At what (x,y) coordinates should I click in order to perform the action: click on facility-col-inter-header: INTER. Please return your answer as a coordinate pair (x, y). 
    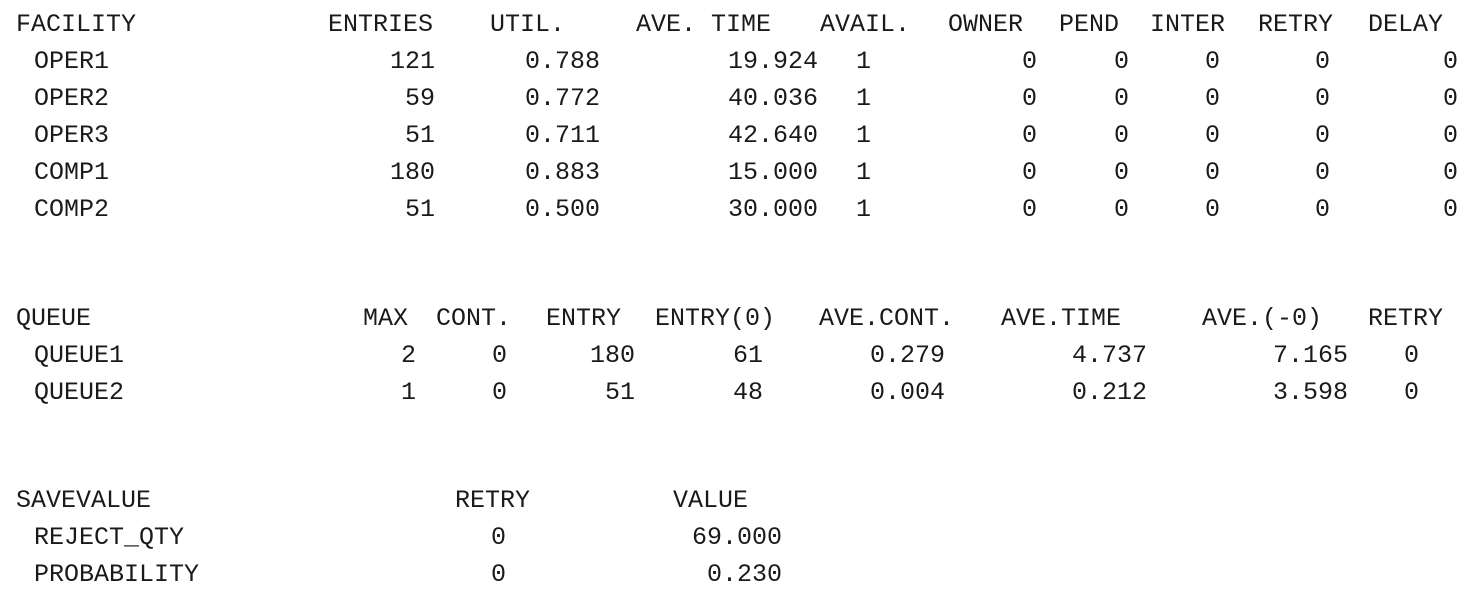
    Looking at the image, I should click on (1188, 24).